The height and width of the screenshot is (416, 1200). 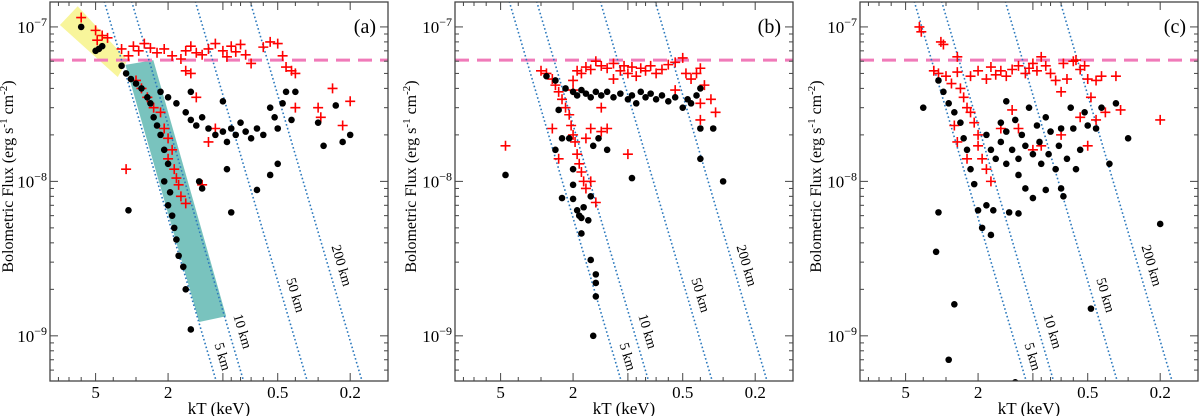 What do you see at coordinates (500, 392) in the screenshot?
I see `x-tick-label: 5` at bounding box center [500, 392].